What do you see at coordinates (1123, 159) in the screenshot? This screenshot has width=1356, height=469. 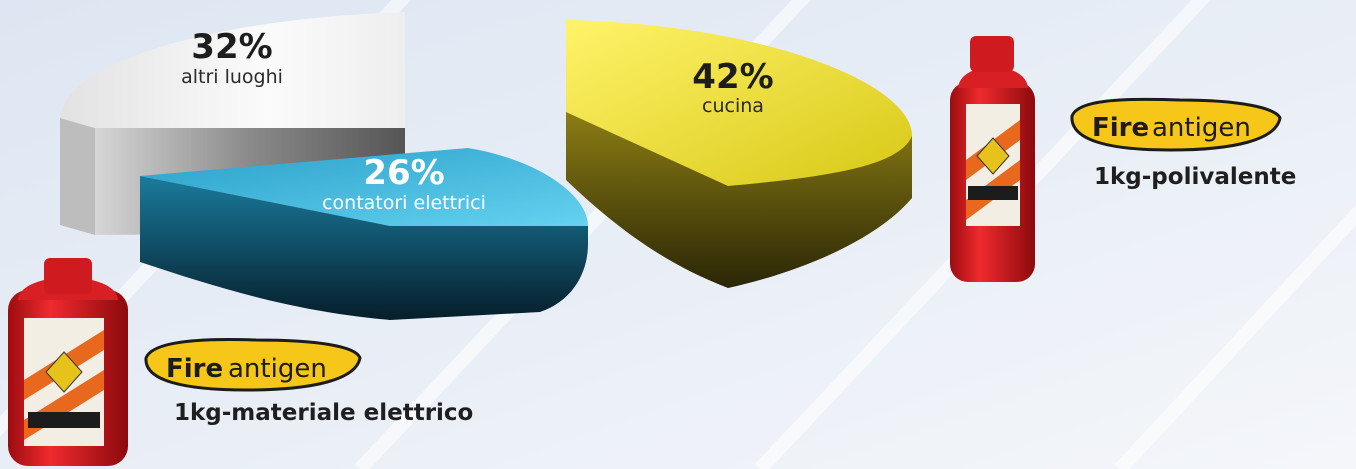 I see `product-polivalente: Fire antigen 1kg-polivalente` at bounding box center [1123, 159].